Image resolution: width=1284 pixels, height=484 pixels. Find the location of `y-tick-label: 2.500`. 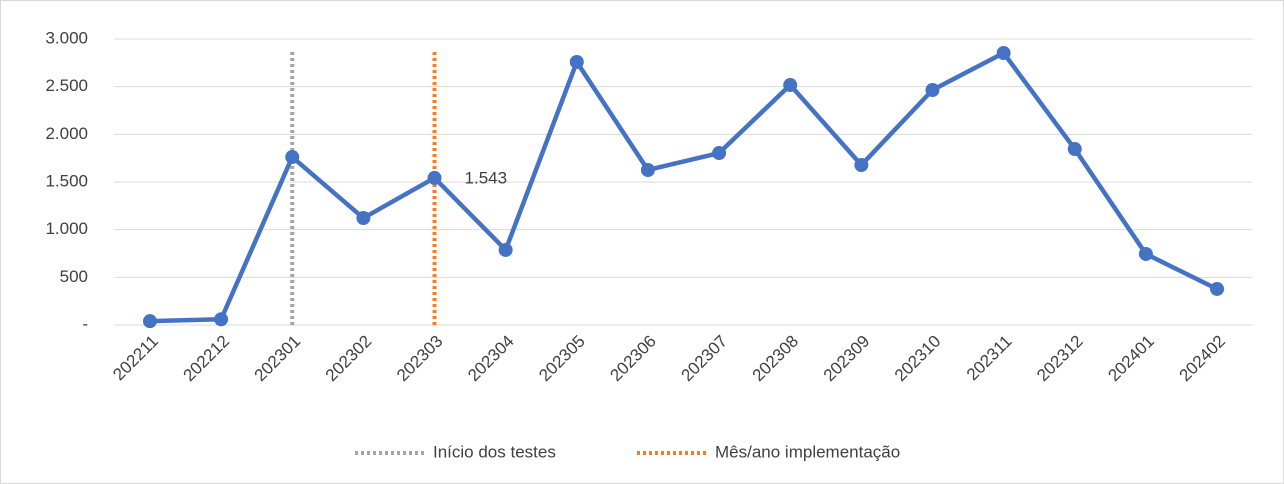

y-tick-label: 2.500 is located at coordinates (66, 85).